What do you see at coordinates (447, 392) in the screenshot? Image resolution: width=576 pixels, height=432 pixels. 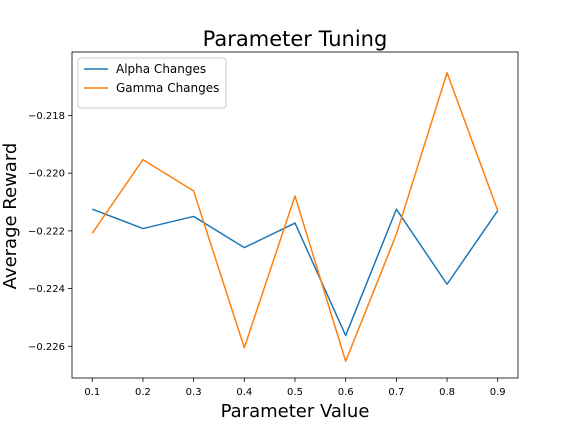 I see `x-tick-label: 0.8` at bounding box center [447, 392].